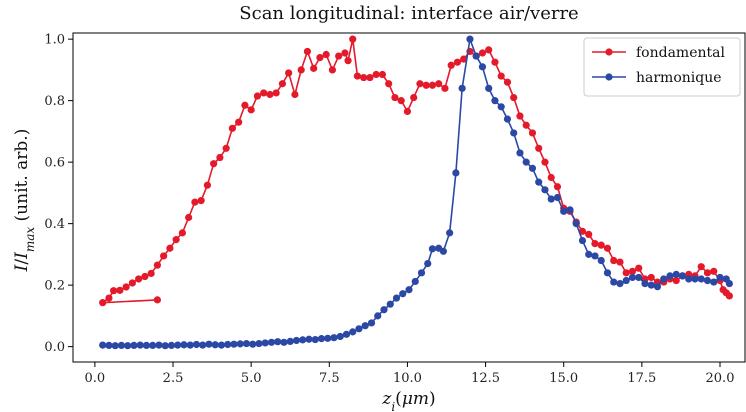 The width and height of the screenshot is (746, 412). What do you see at coordinates (54, 40) in the screenshot?
I see `y-tick-label: 1.0` at bounding box center [54, 40].